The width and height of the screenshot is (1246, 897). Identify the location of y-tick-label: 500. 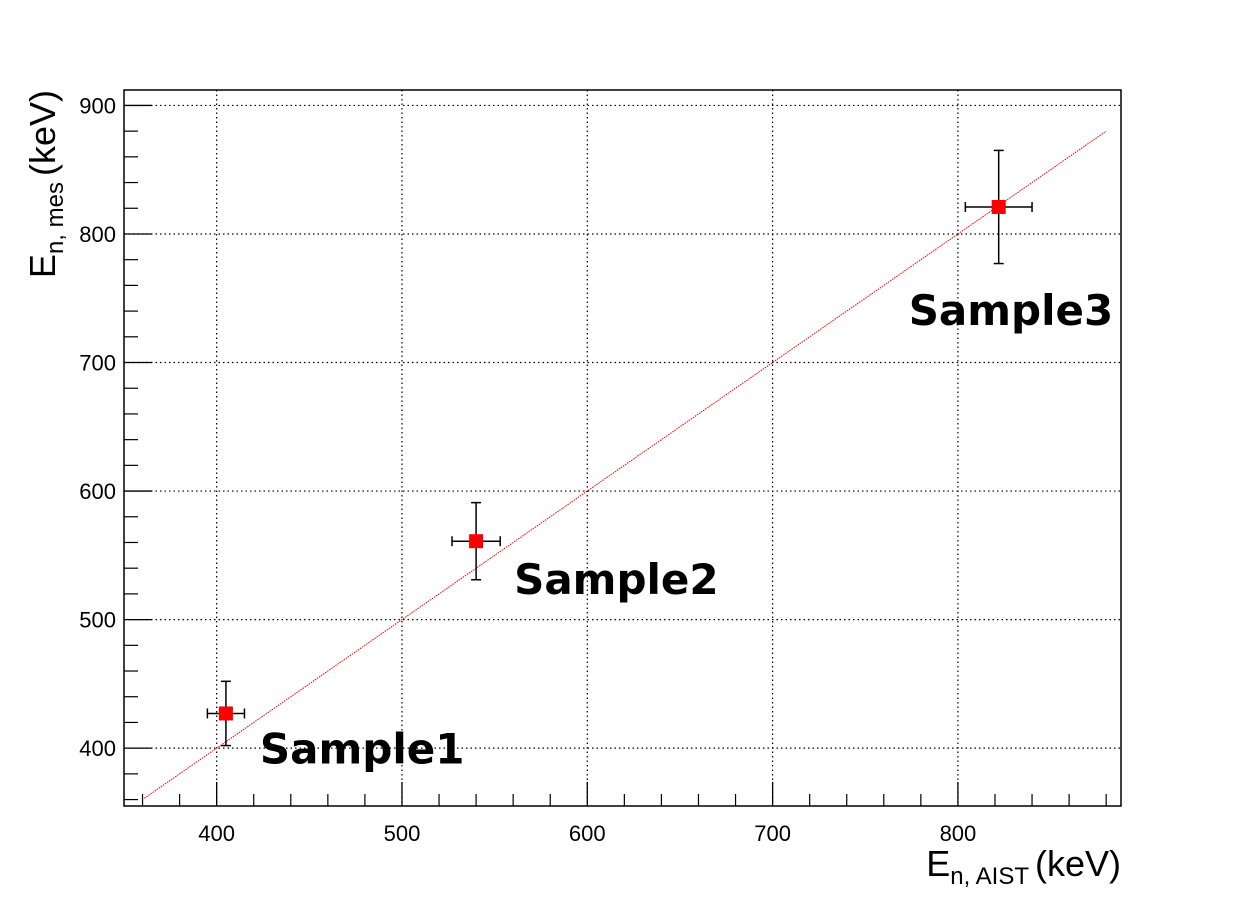
(97, 620).